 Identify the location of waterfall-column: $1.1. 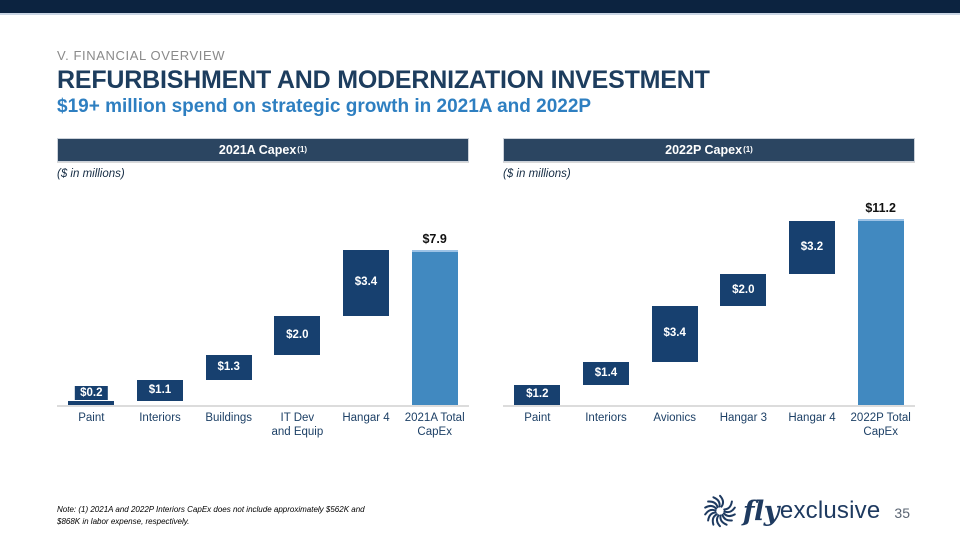
(160, 293).